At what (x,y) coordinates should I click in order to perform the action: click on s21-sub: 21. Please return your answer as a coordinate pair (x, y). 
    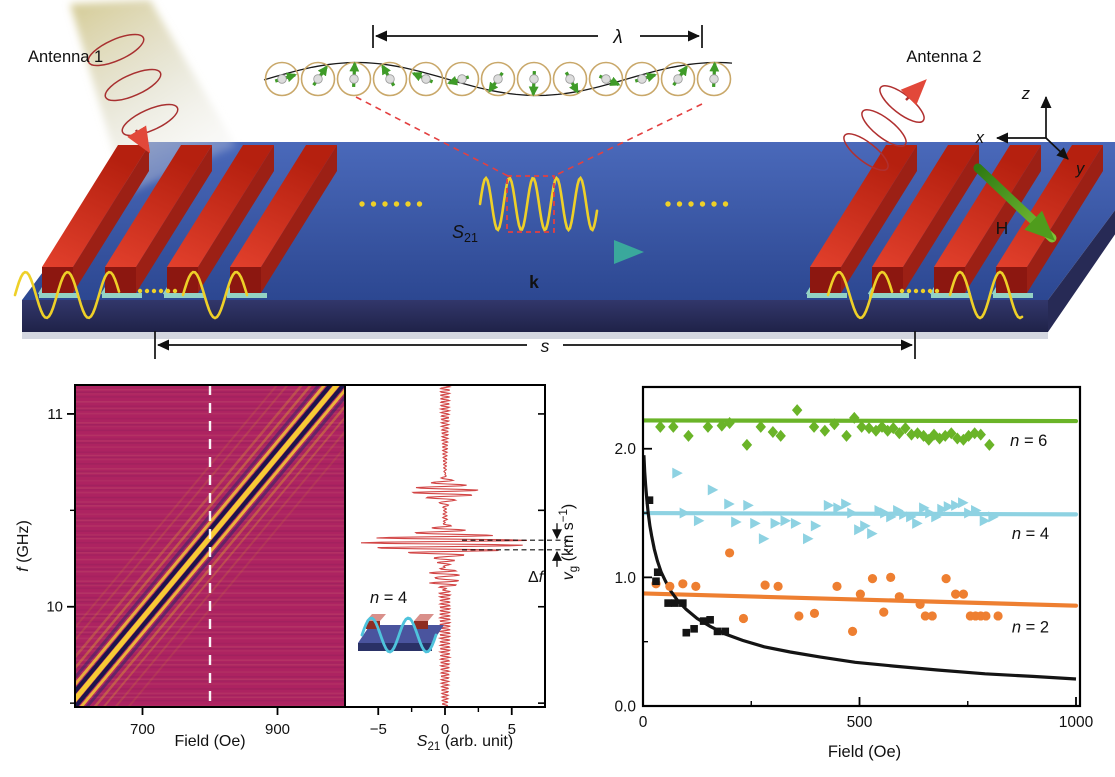
    Looking at the image, I should click on (471, 238).